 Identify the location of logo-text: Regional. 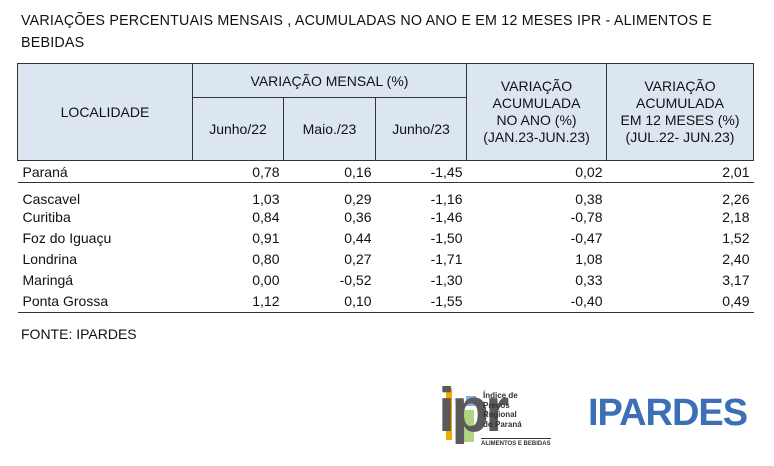
(500, 414).